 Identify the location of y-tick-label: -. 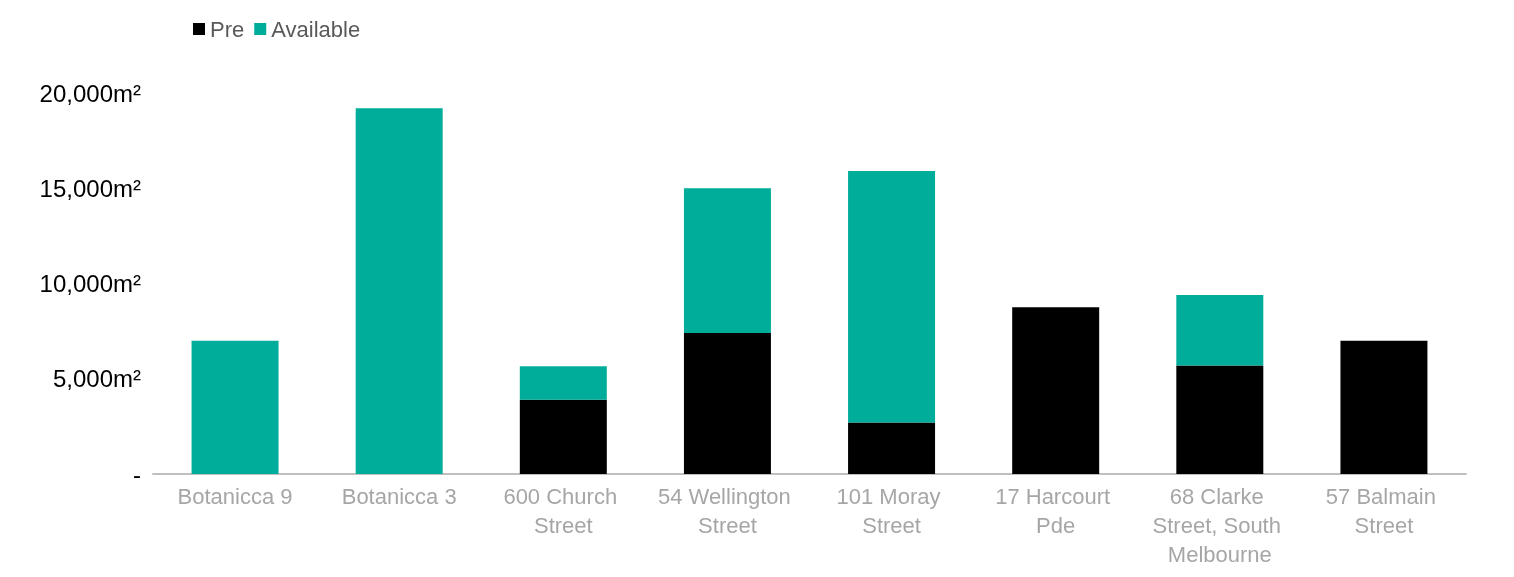
(137, 474).